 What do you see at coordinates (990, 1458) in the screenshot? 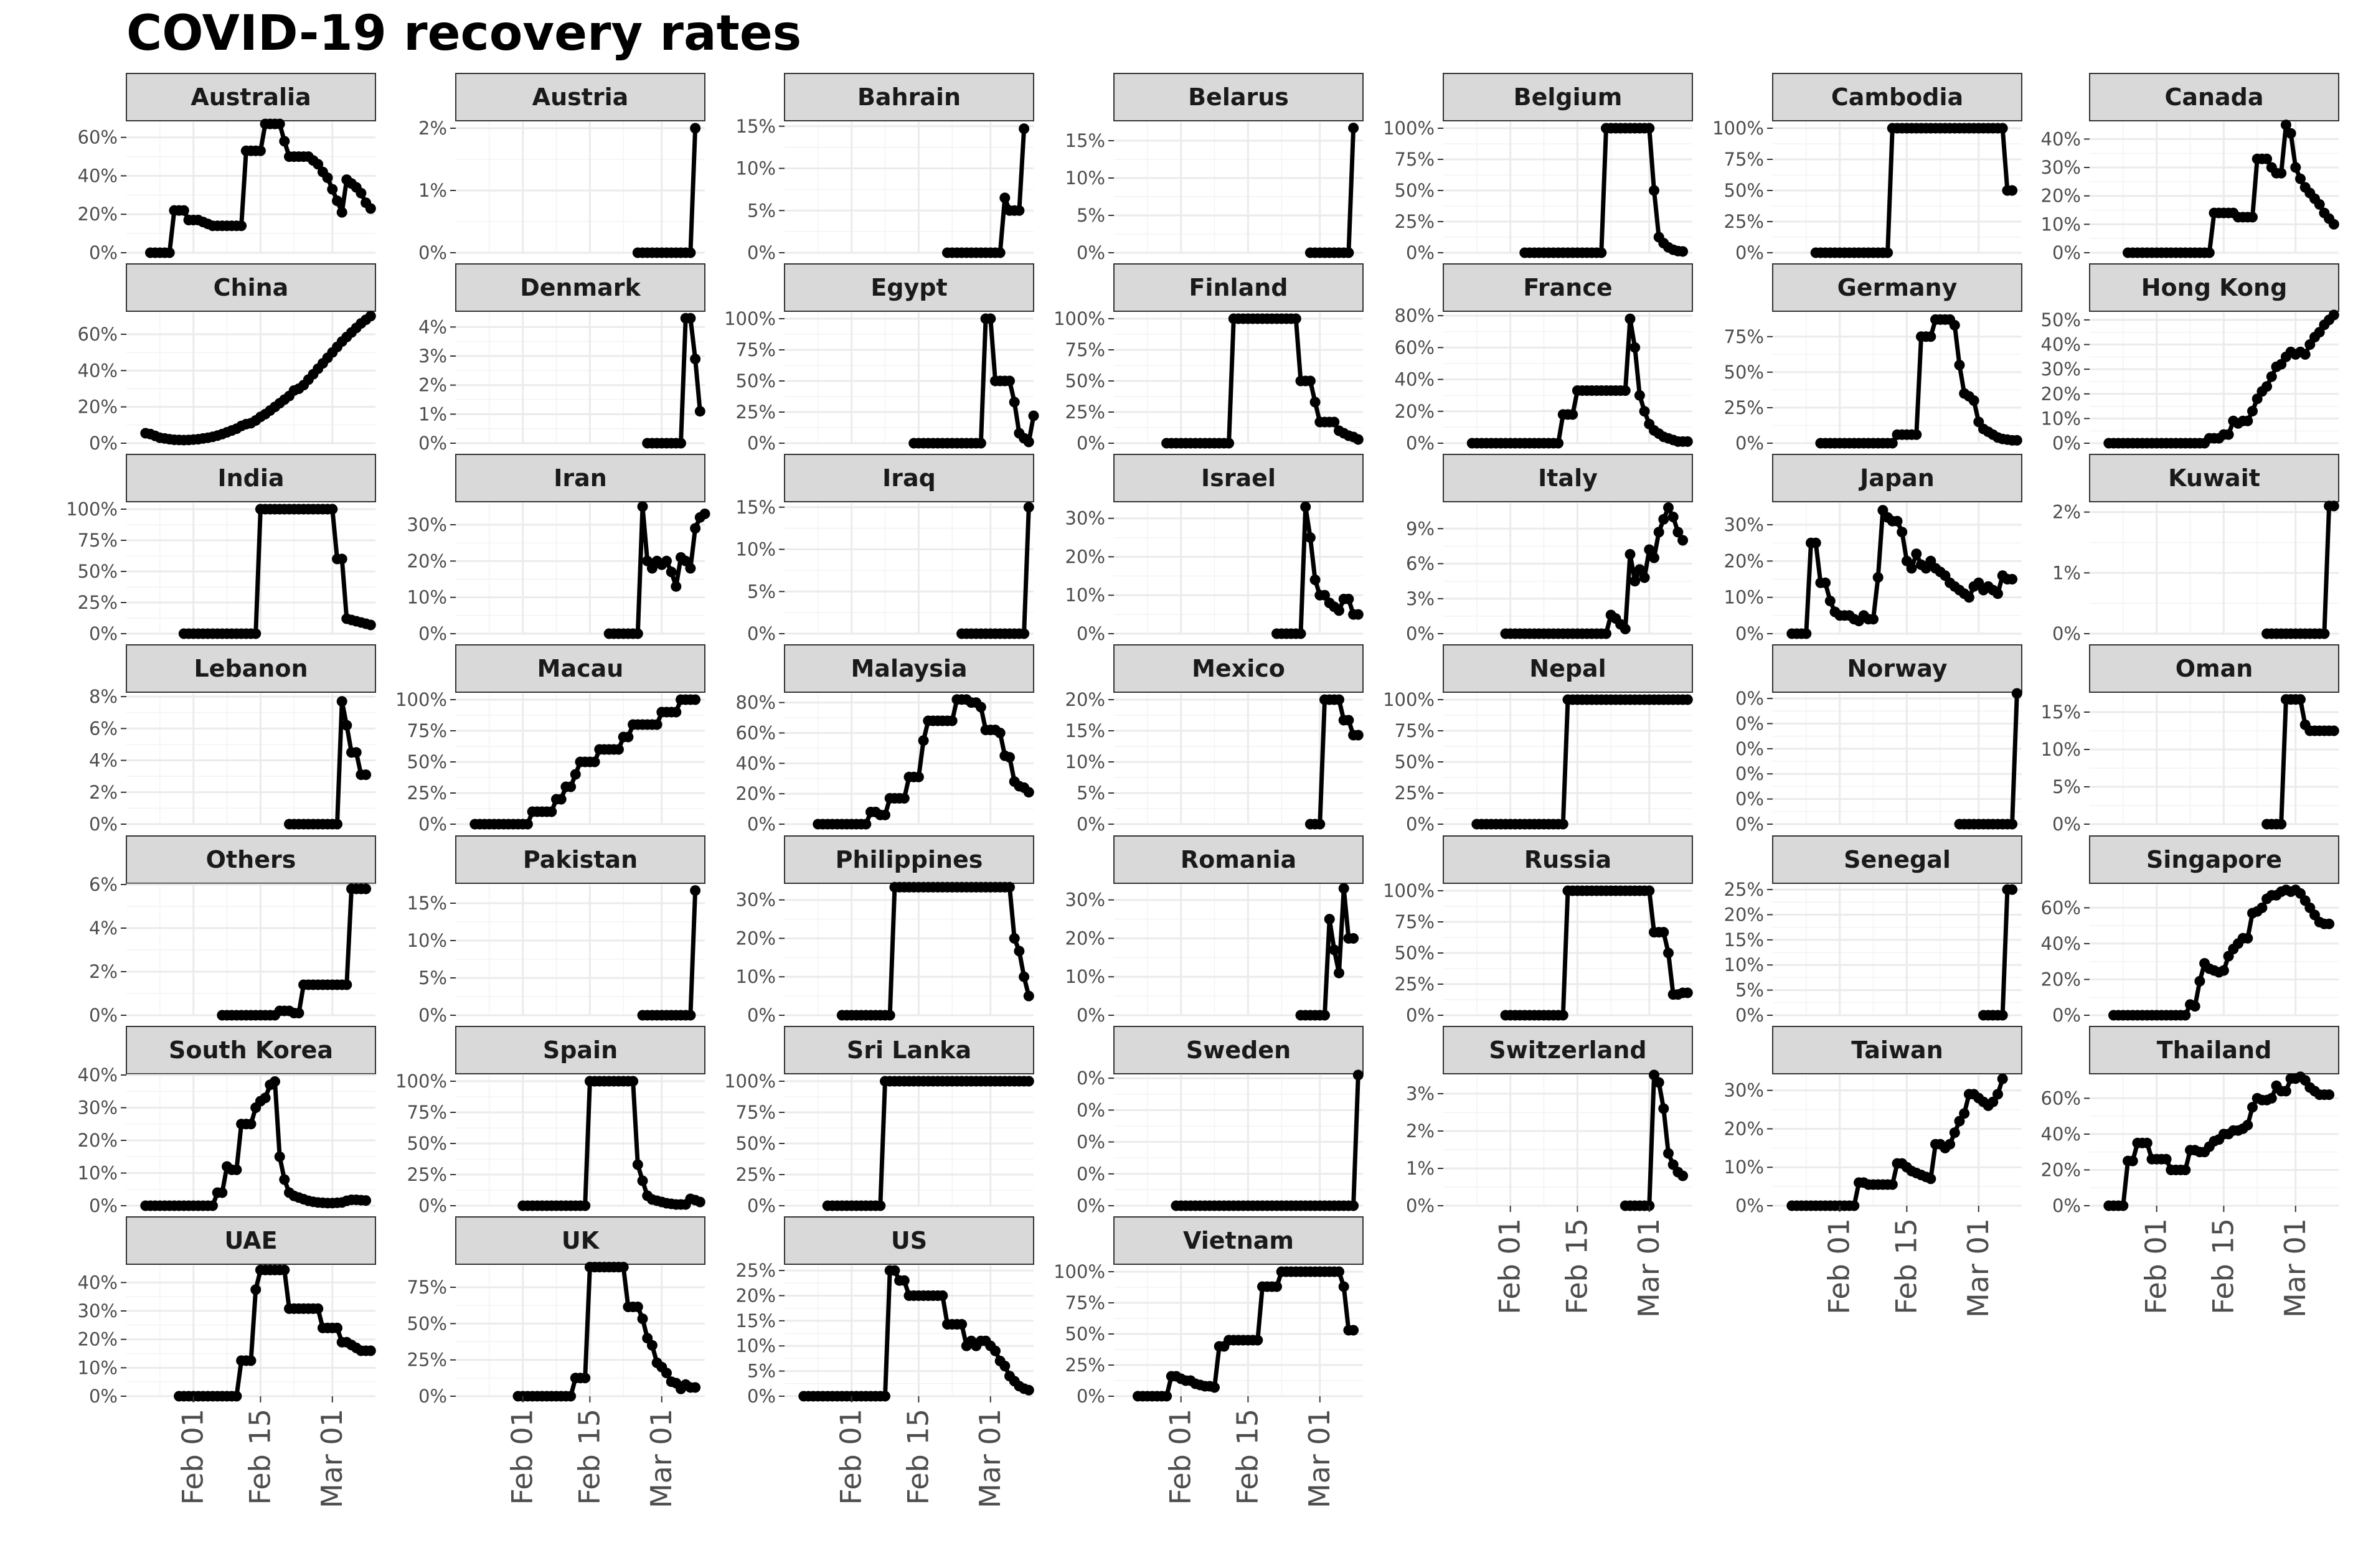
I see `x-tick-label: Mar 01` at bounding box center [990, 1458].